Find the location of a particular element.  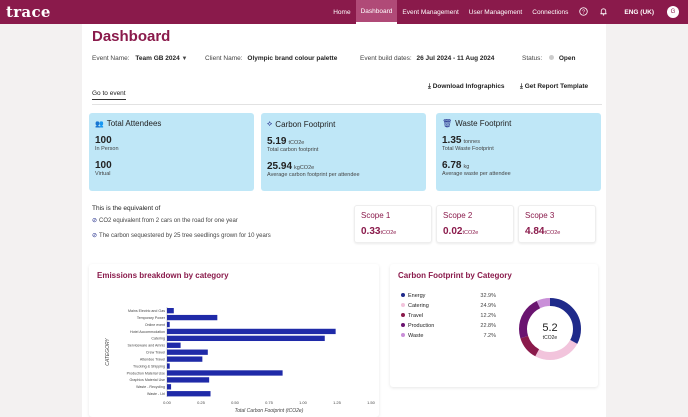

nav-home: Home is located at coordinates (342, 12).